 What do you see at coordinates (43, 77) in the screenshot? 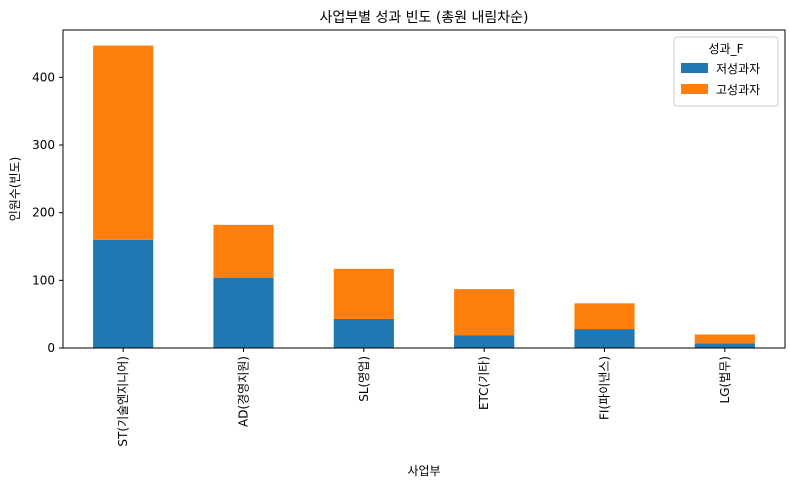
I see `y-tick-label: 400` at bounding box center [43, 77].